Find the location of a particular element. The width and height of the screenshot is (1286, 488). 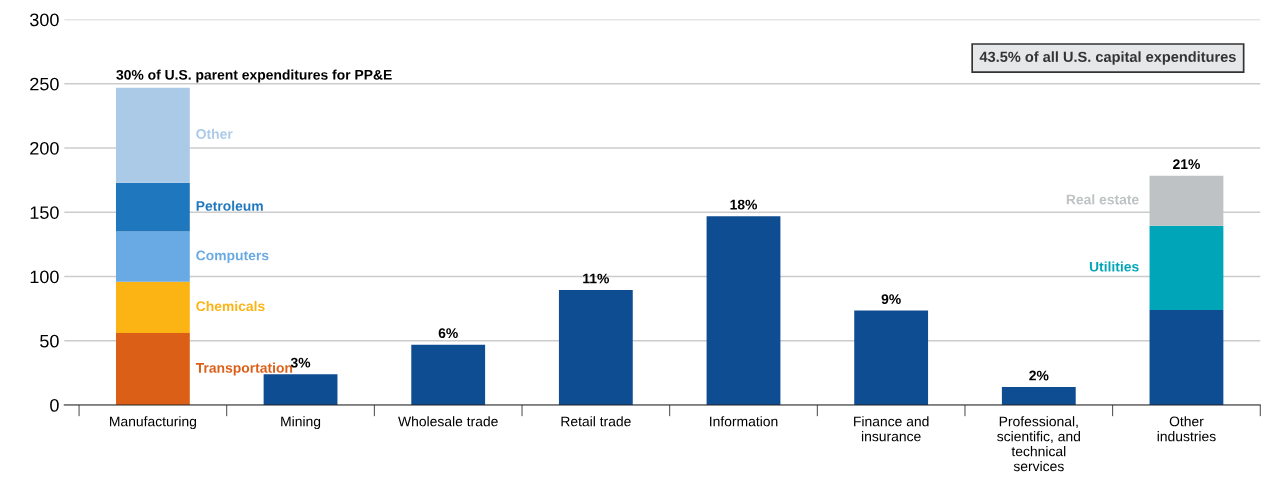

y-tick-label: 150 is located at coordinates (44, 212).